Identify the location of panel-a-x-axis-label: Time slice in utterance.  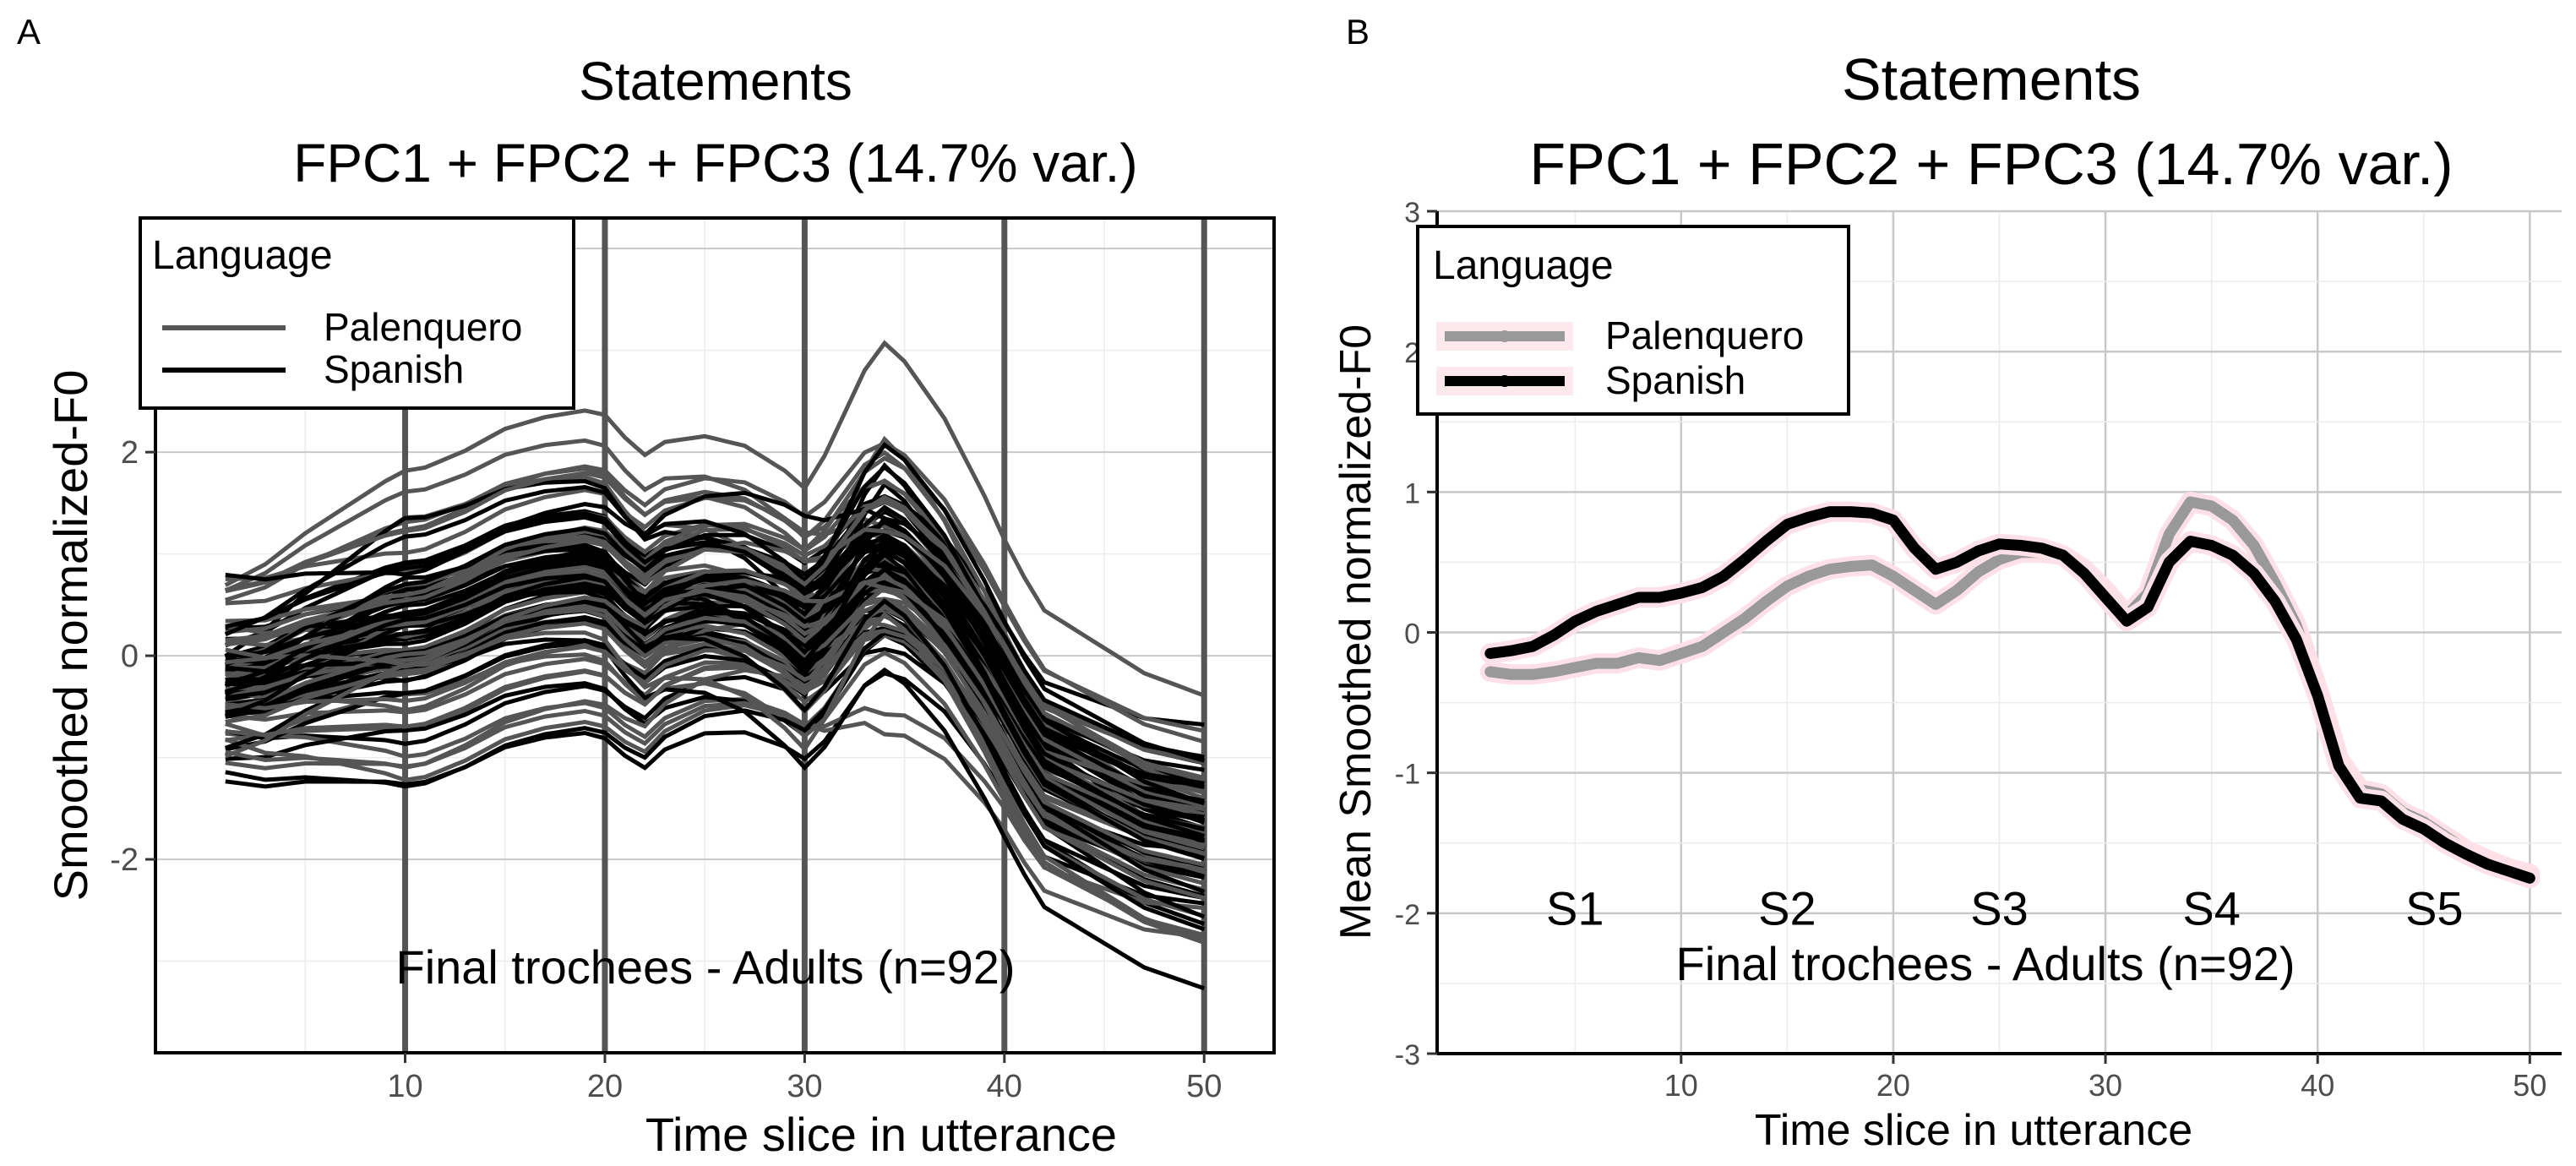
(881, 1134).